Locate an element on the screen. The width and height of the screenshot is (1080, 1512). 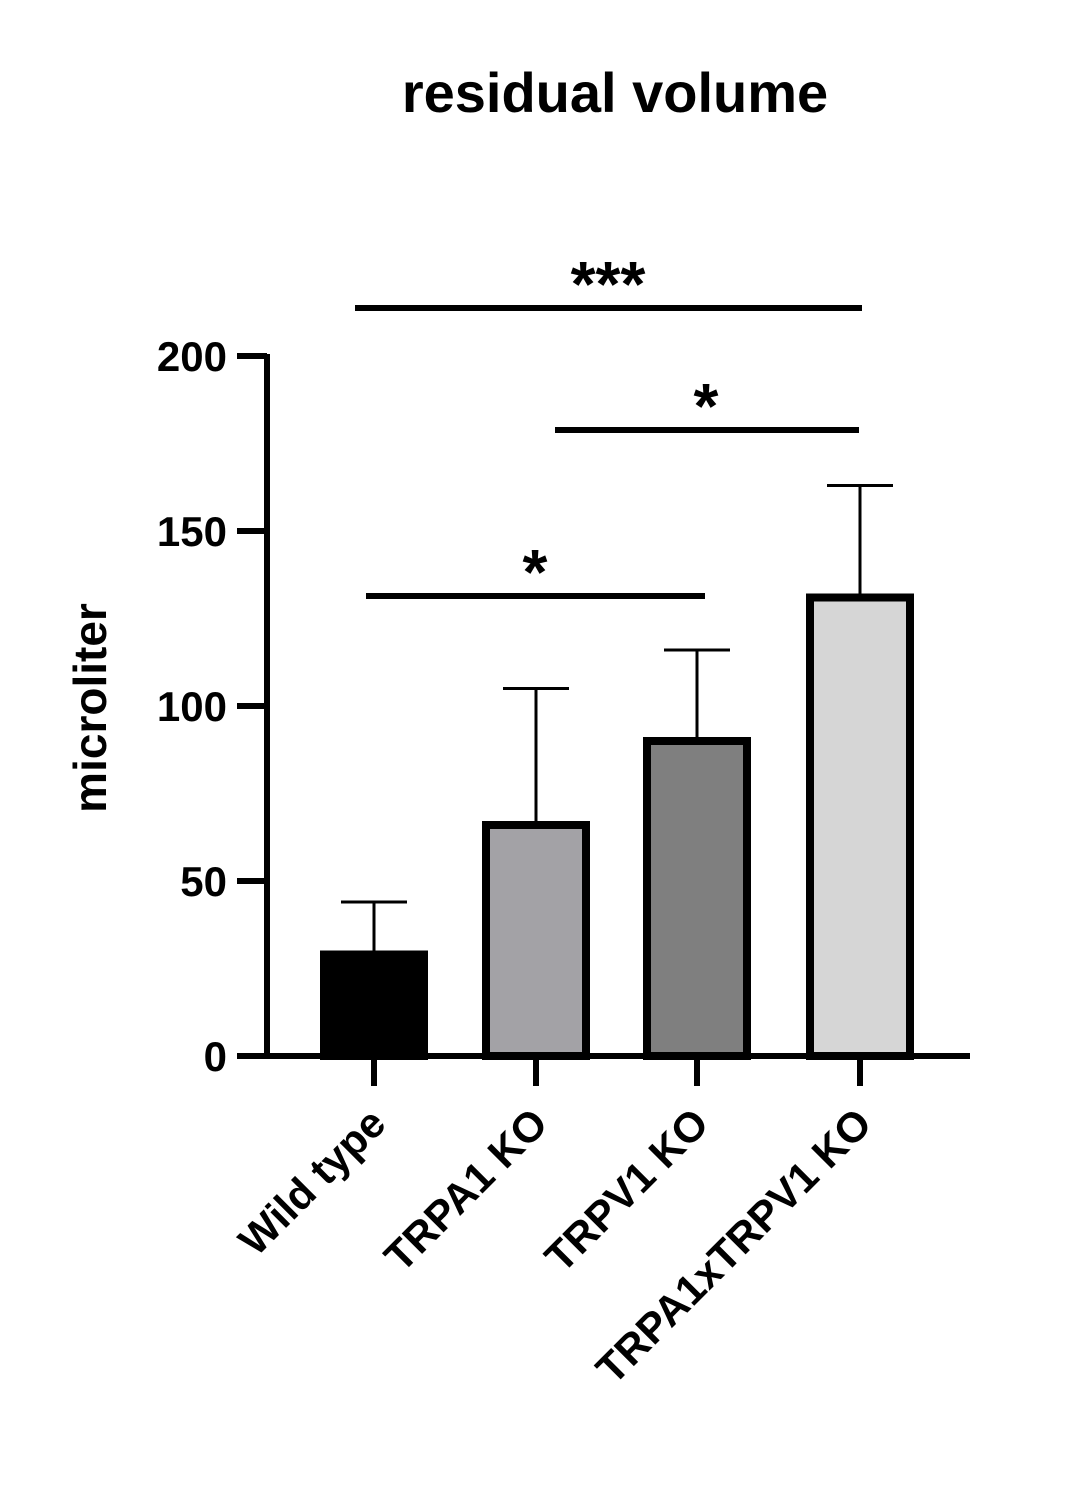
x-tick-label-1: TRPA1 KO is located at coordinates (465, 1189).